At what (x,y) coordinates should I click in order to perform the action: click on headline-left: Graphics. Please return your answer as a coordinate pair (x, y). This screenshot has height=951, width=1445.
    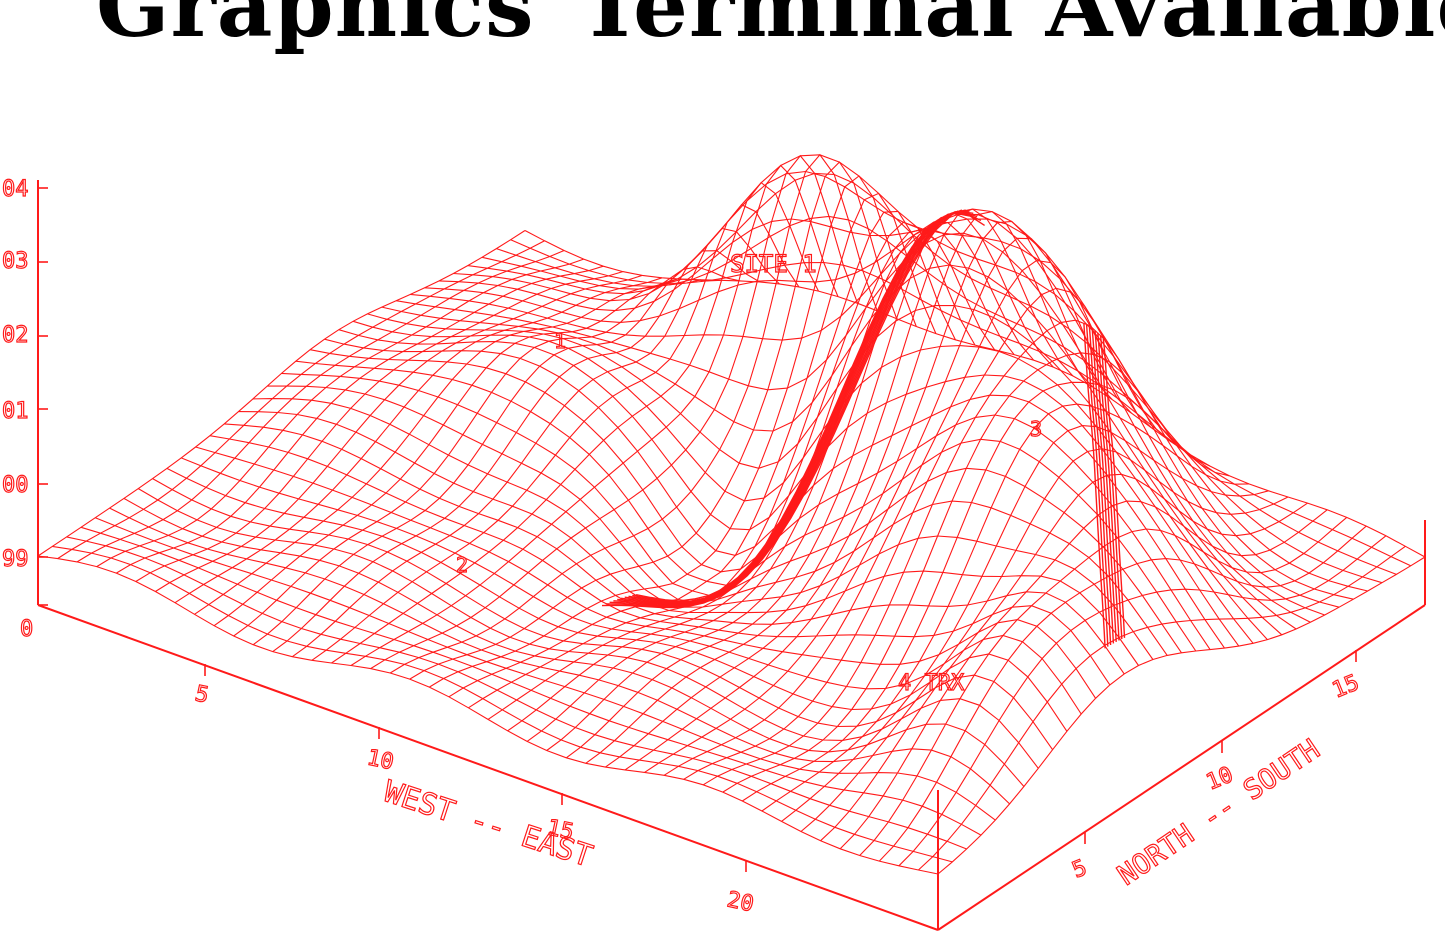
    Looking at the image, I should click on (315, 28).